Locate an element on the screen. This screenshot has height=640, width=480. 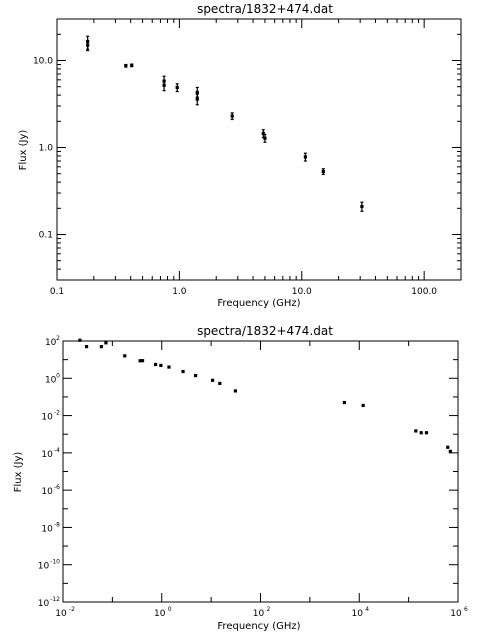
bottom-x-tick-exponent: 0 is located at coordinates (170, 609).